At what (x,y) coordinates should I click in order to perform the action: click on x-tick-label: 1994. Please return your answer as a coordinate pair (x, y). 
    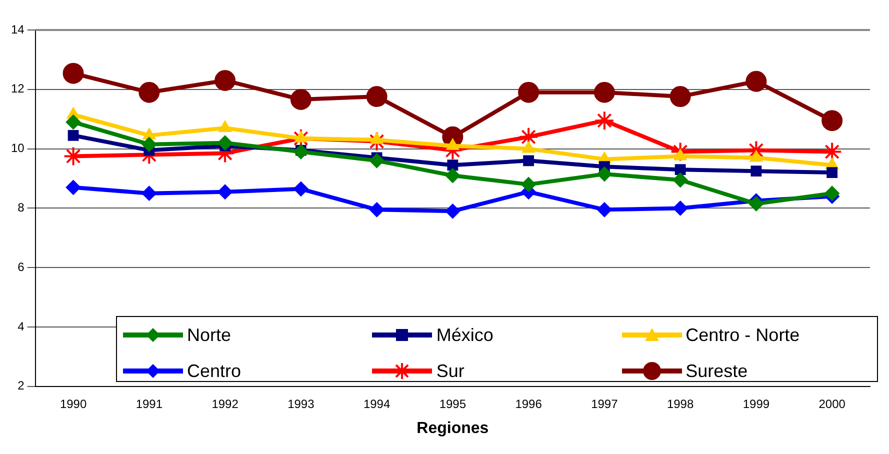
    Looking at the image, I should click on (376, 403).